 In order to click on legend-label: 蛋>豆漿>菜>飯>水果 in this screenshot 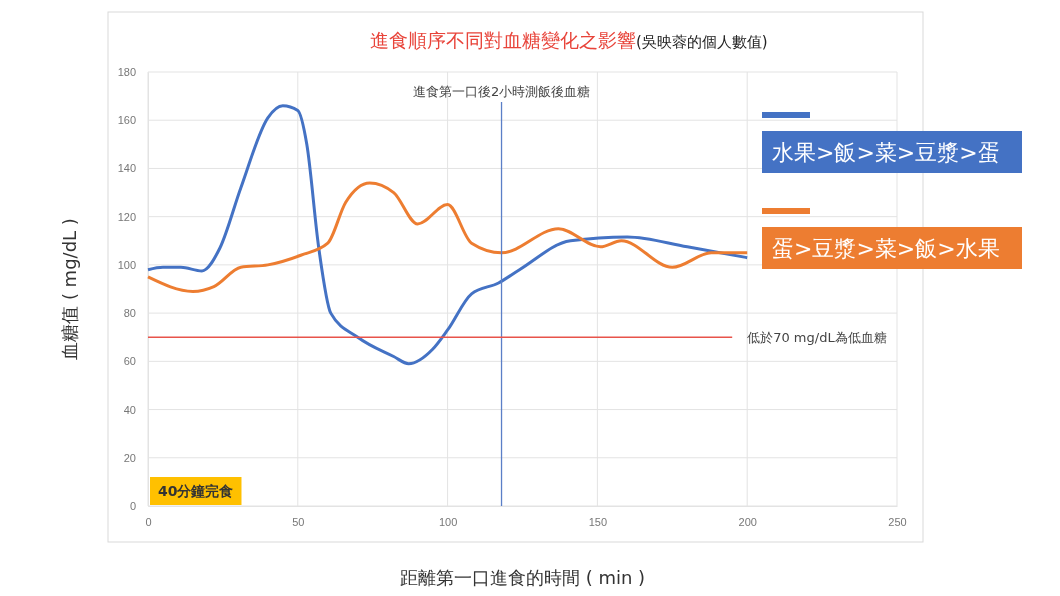, I will do `click(886, 248)`.